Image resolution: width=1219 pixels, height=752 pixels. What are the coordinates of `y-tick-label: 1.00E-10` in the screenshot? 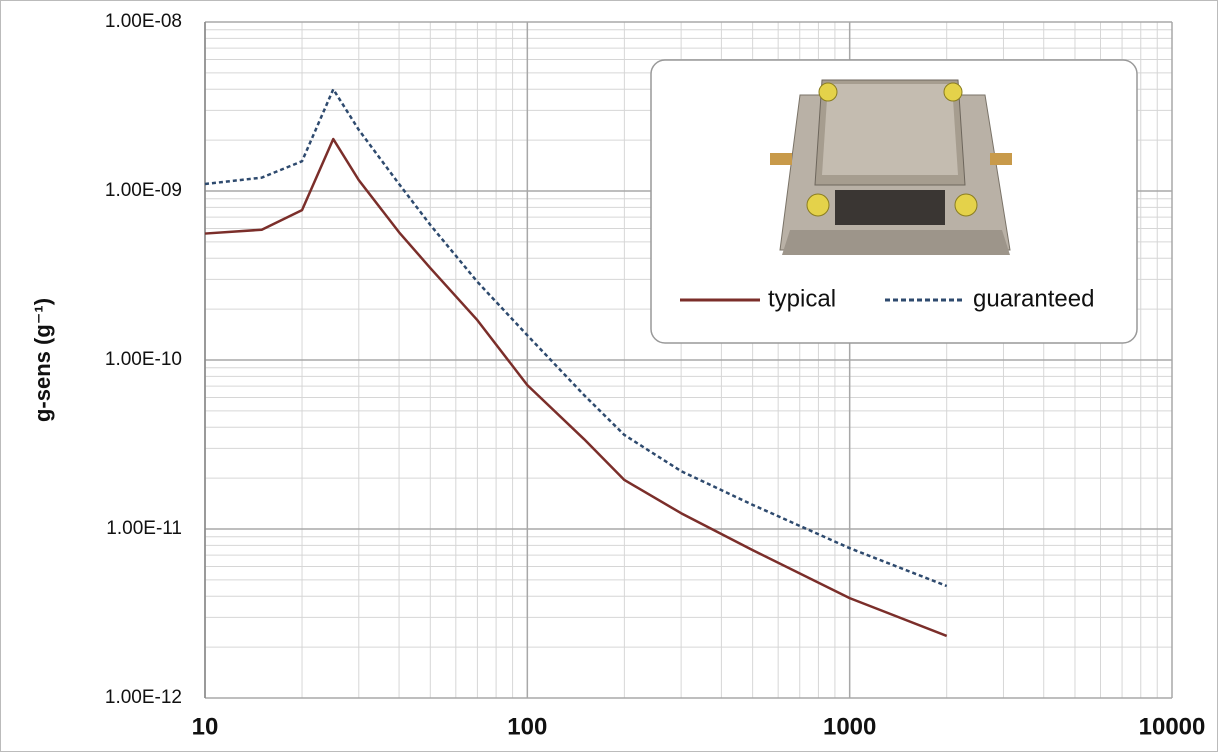 It's located at (143, 359).